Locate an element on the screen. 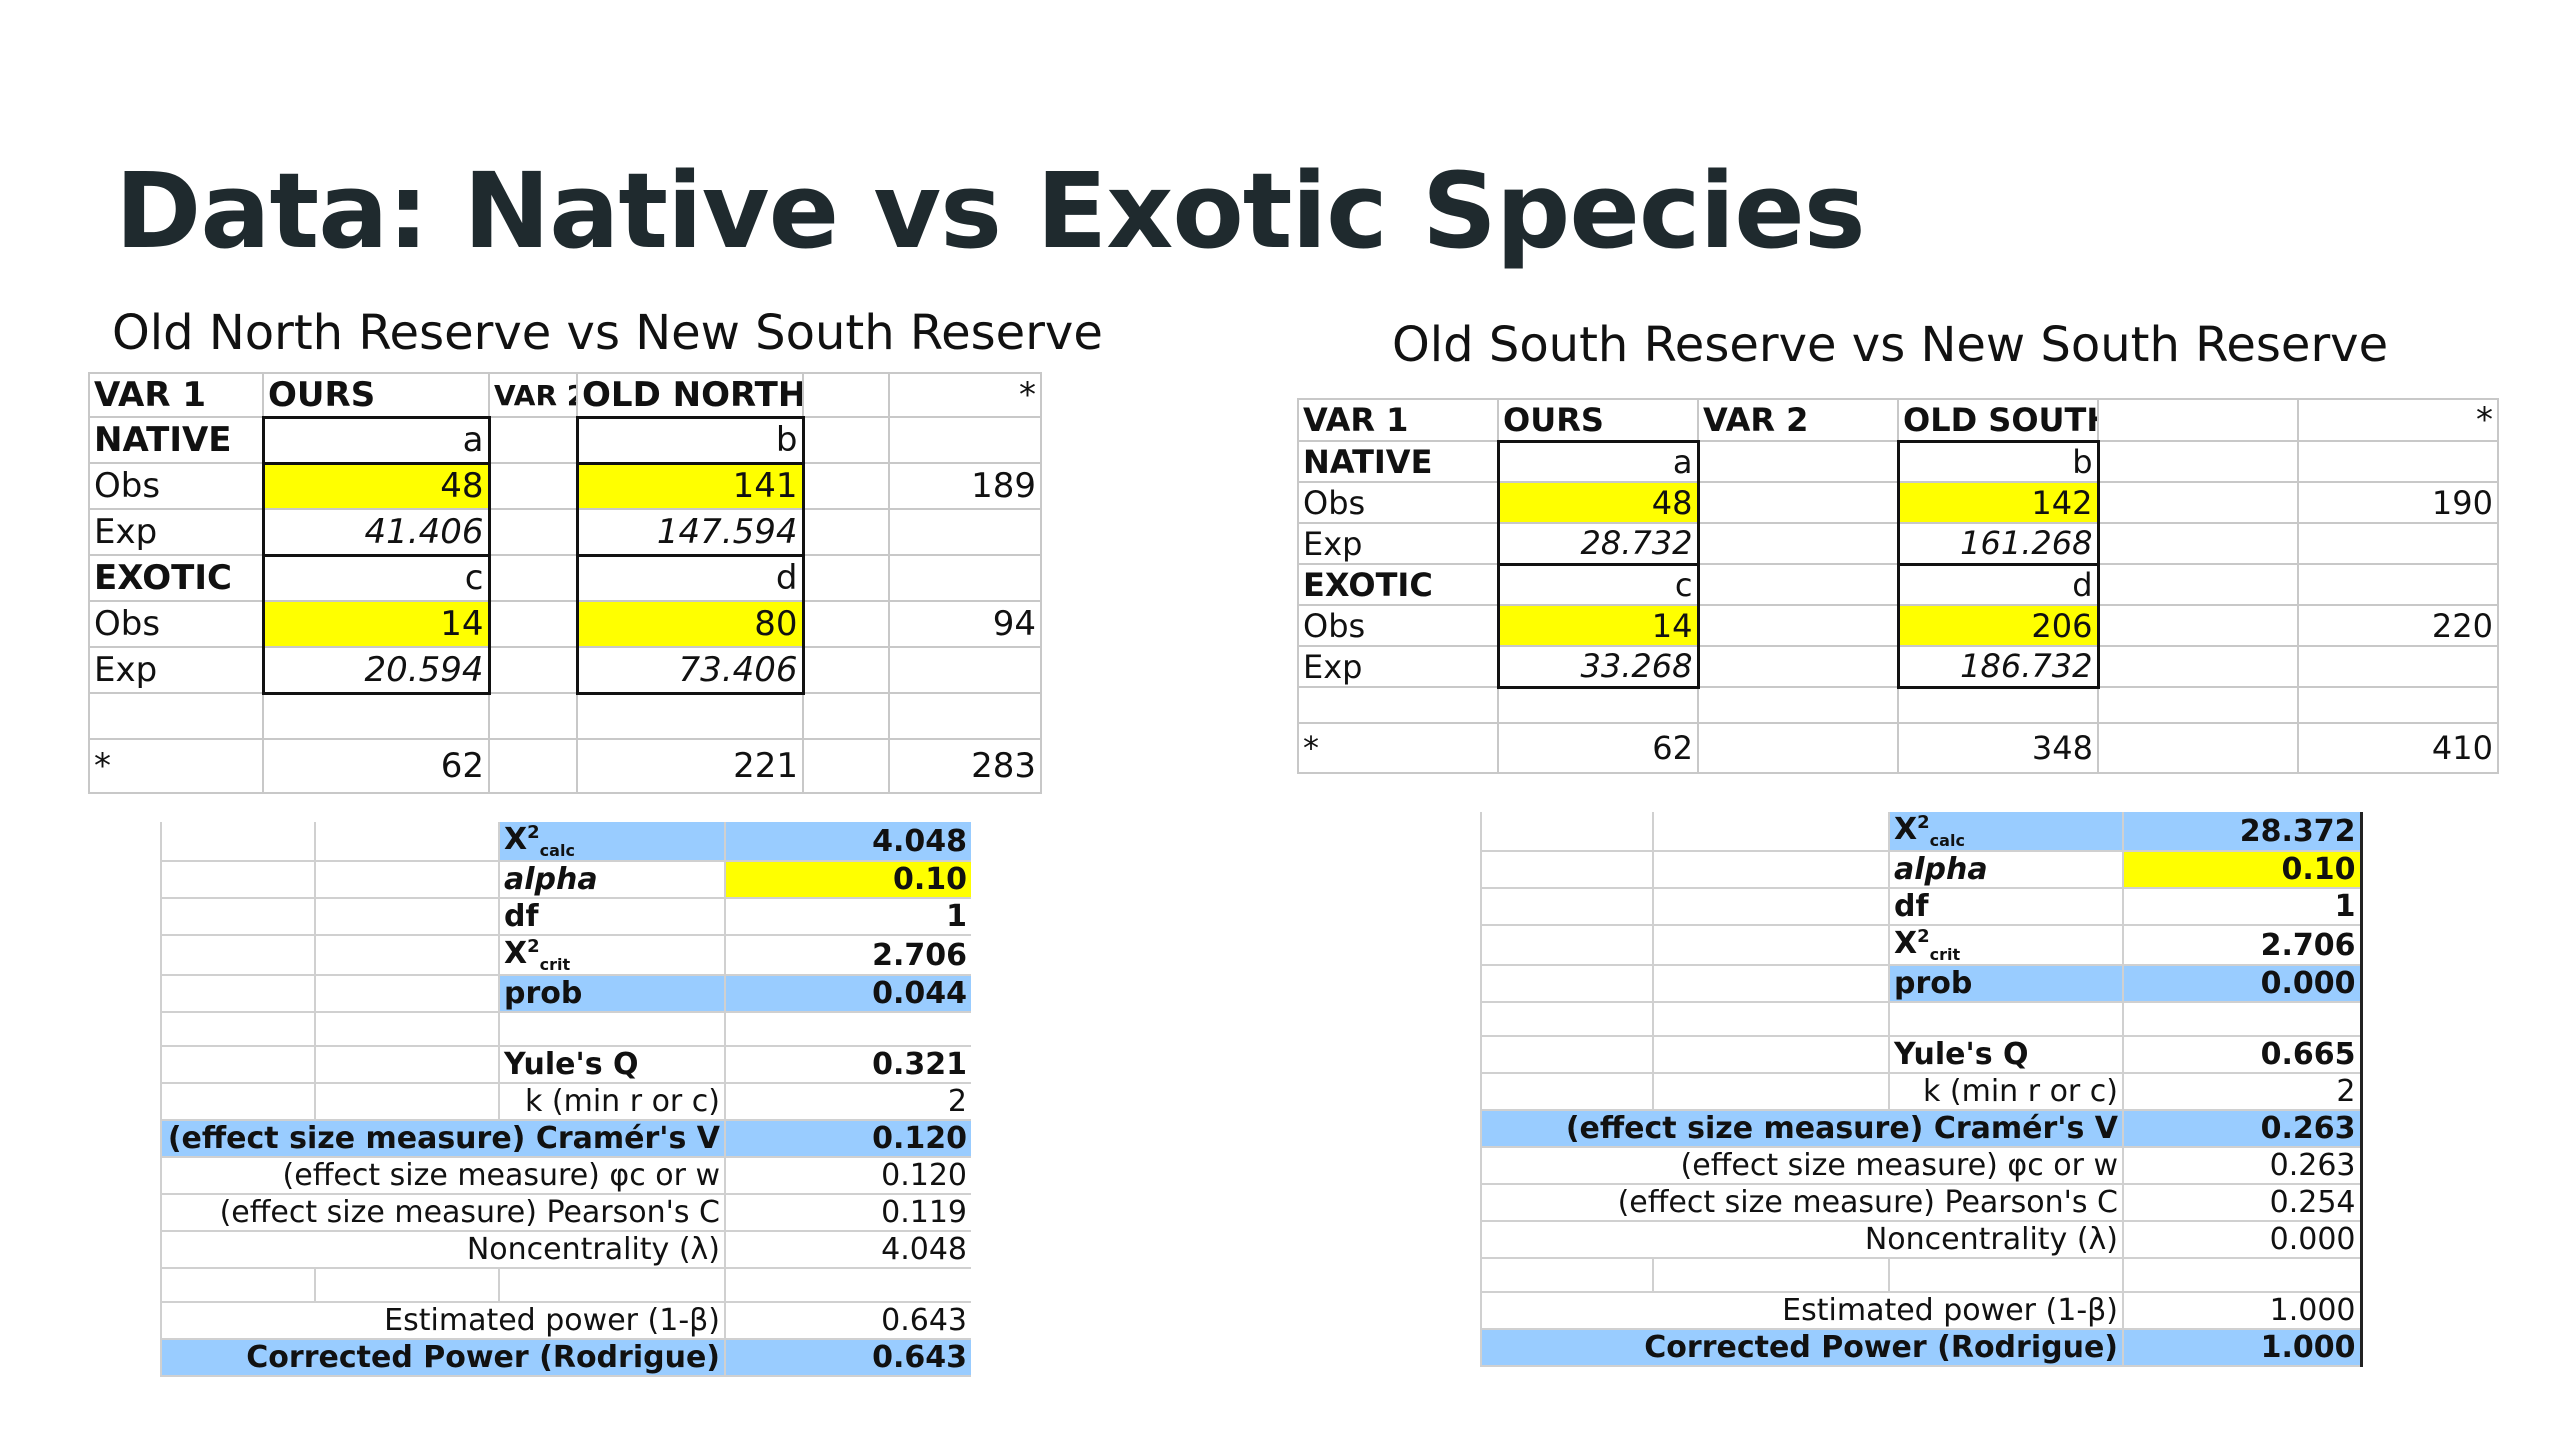 The width and height of the screenshot is (2560, 1440). noncentrality-value: 0.000 is located at coordinates (2242, 1240).